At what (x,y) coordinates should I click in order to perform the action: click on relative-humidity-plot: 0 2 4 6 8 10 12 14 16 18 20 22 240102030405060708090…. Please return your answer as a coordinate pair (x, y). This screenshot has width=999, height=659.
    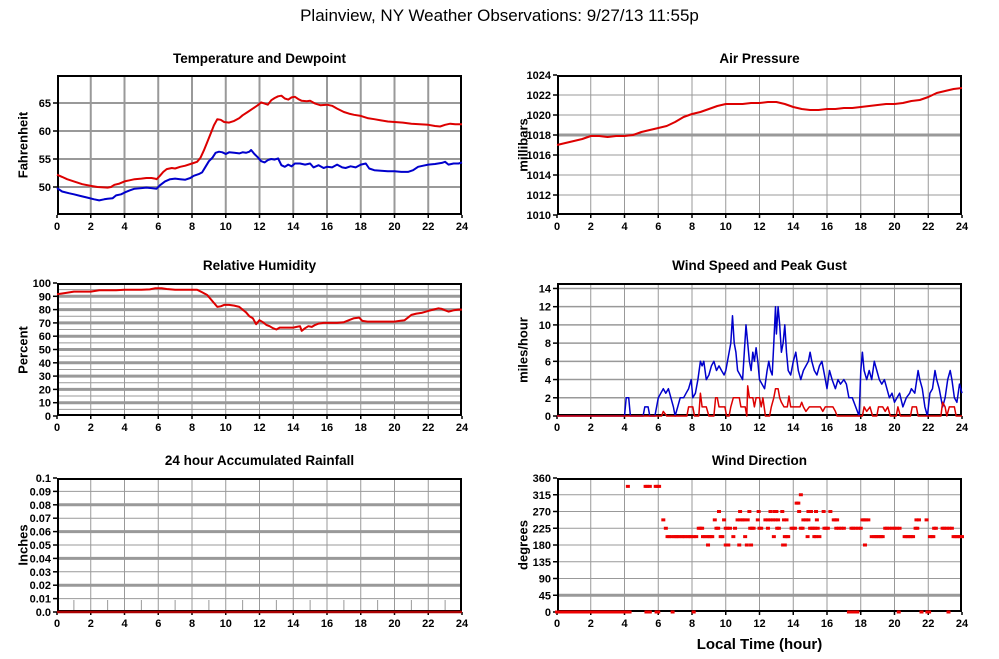
    Looking at the image, I should click on (251, 356).